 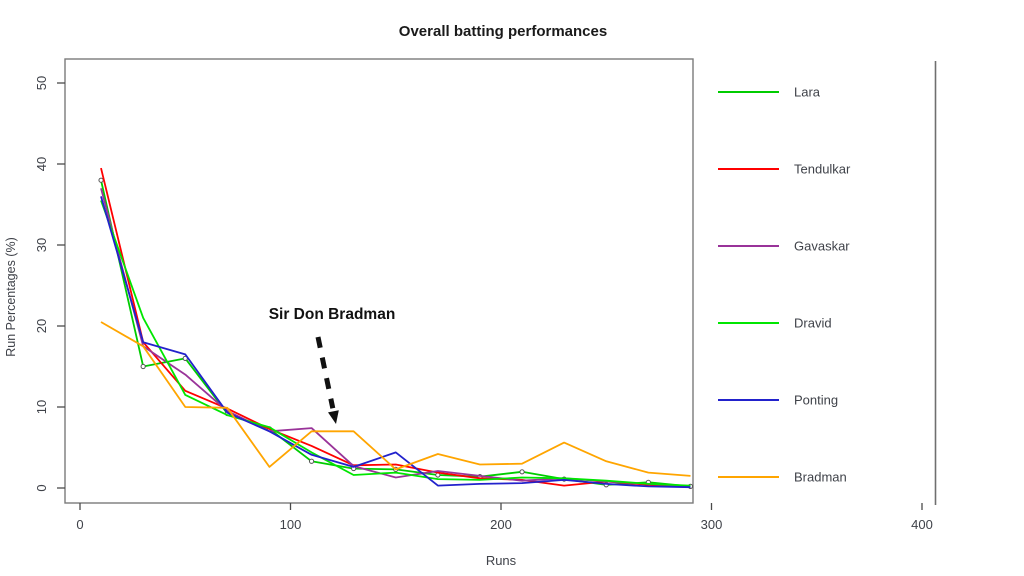 What do you see at coordinates (712, 524) in the screenshot?
I see `x-tick-label: 300` at bounding box center [712, 524].